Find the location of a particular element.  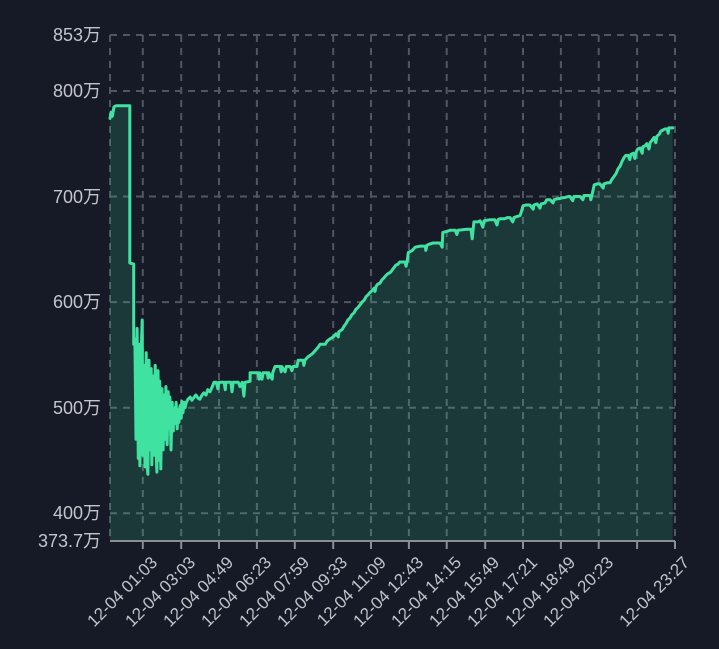

y-axis-label: 500万 is located at coordinates (76, 407).